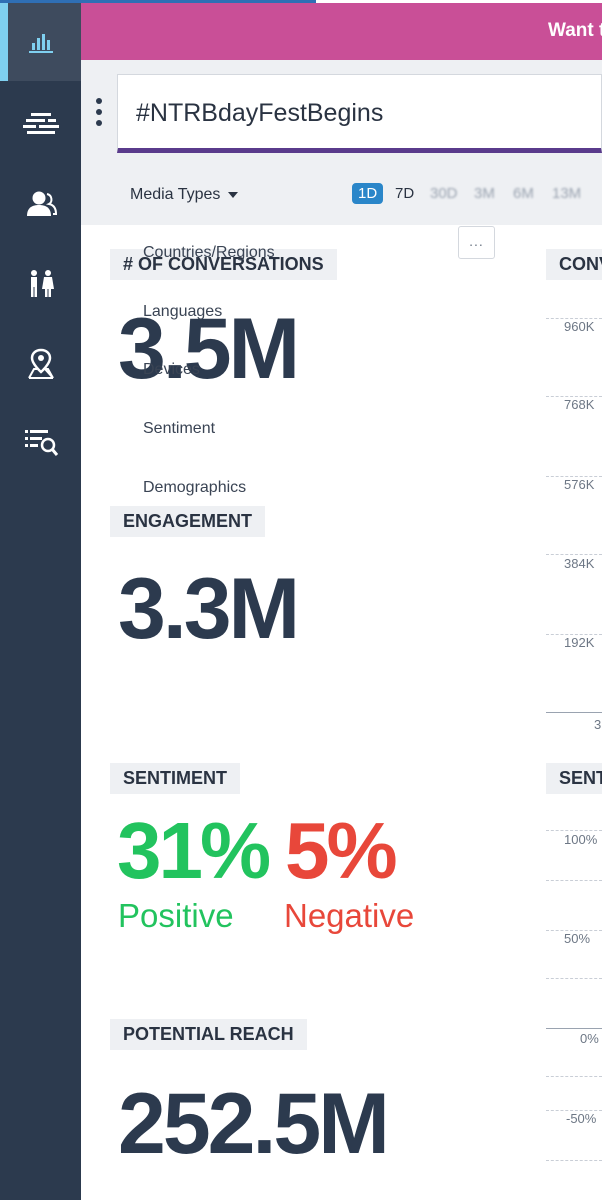 The image size is (602, 1200). Describe the element at coordinates (581, 839) in the screenshot. I see `y-tick-label: 100%` at that location.